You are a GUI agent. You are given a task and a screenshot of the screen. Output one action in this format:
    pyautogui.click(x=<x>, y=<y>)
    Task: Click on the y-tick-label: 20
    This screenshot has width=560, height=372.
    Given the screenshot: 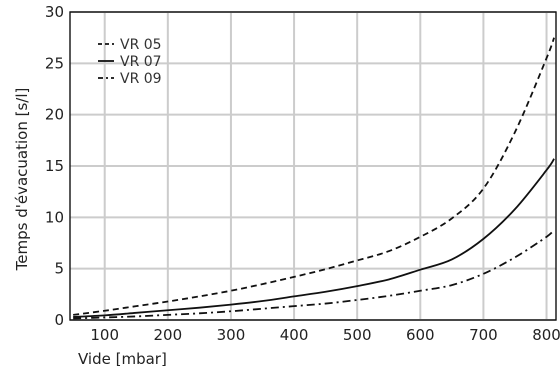 What is the action you would take?
    pyautogui.click(x=54, y=115)
    